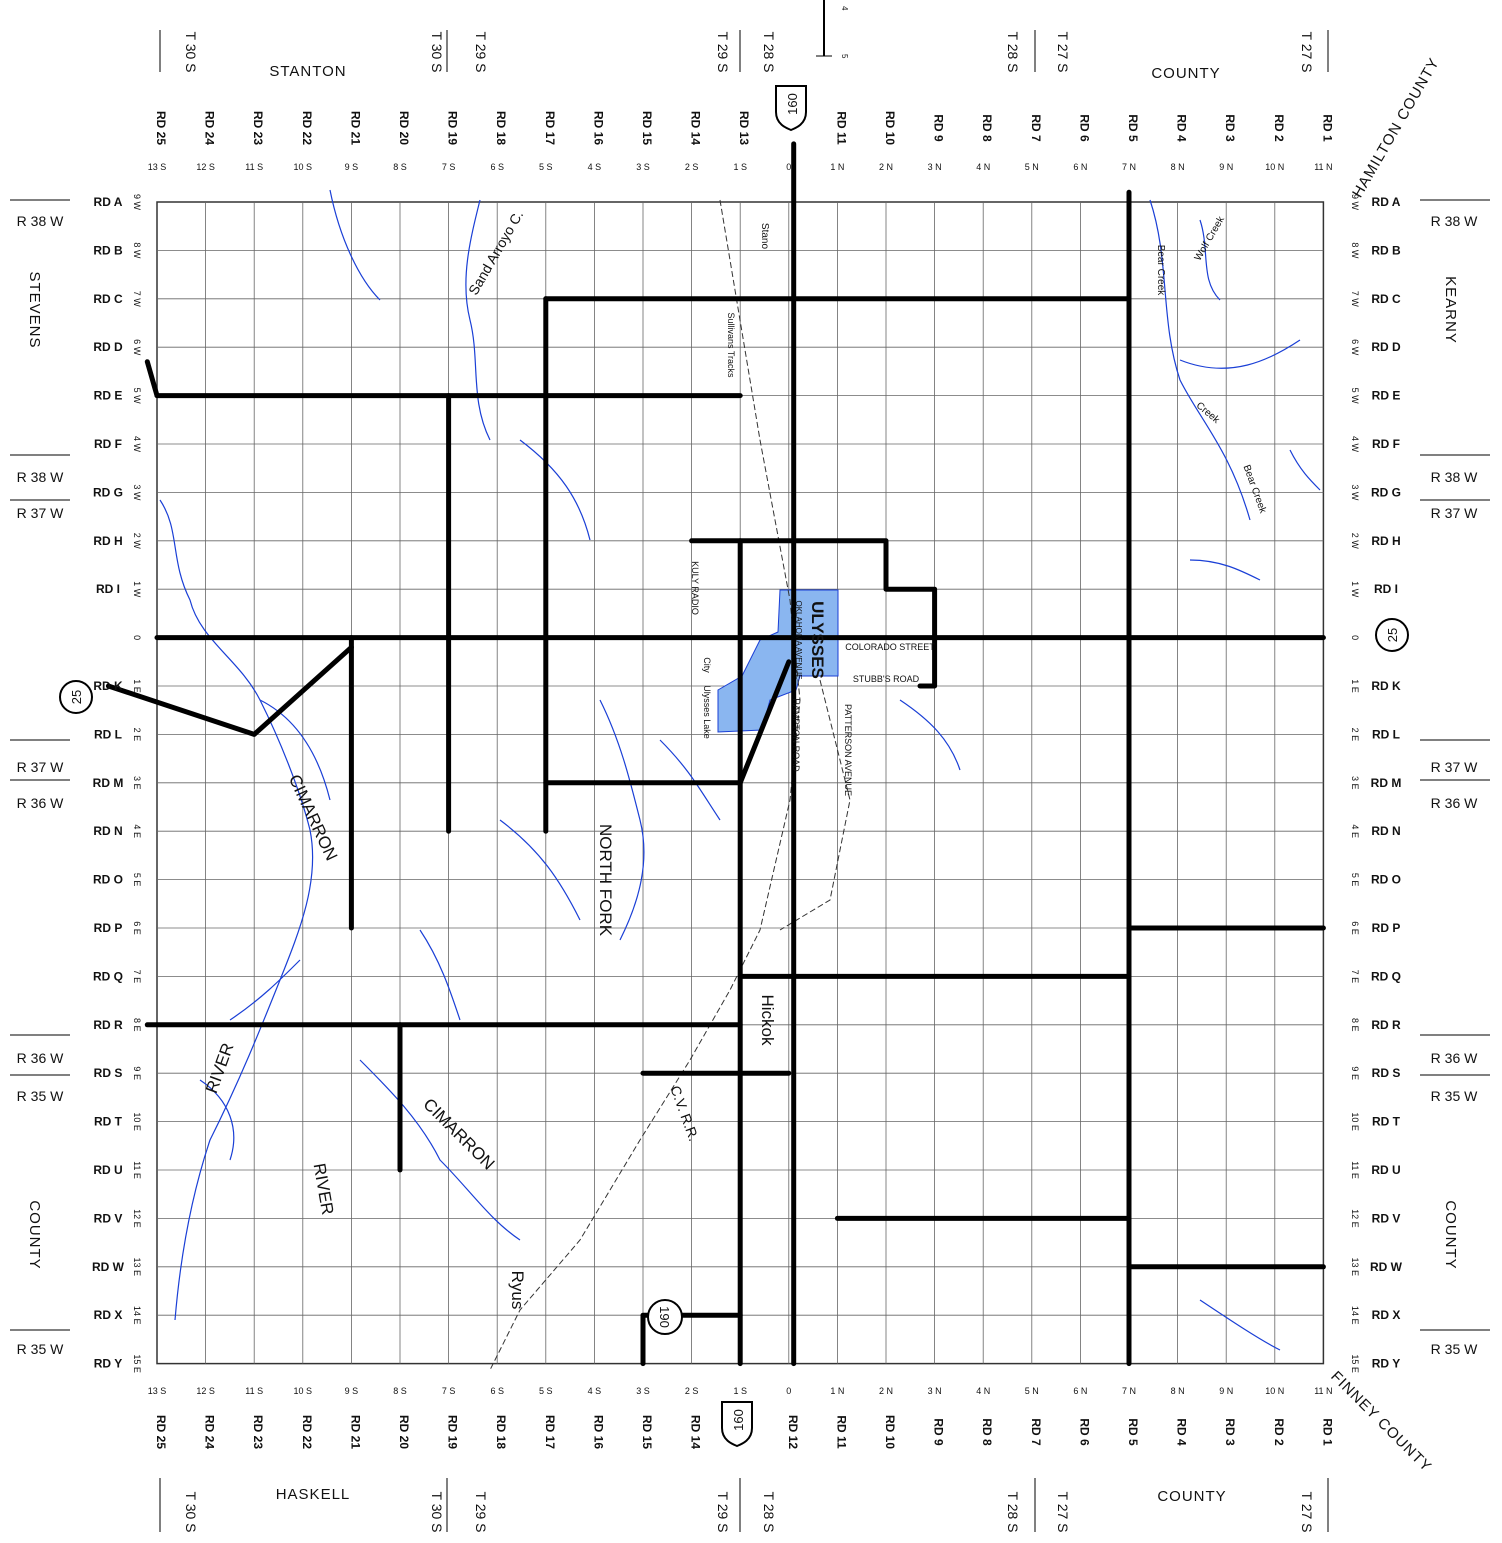  I want to click on ns-road-code-bottom: 11 S, so click(254, 1391).